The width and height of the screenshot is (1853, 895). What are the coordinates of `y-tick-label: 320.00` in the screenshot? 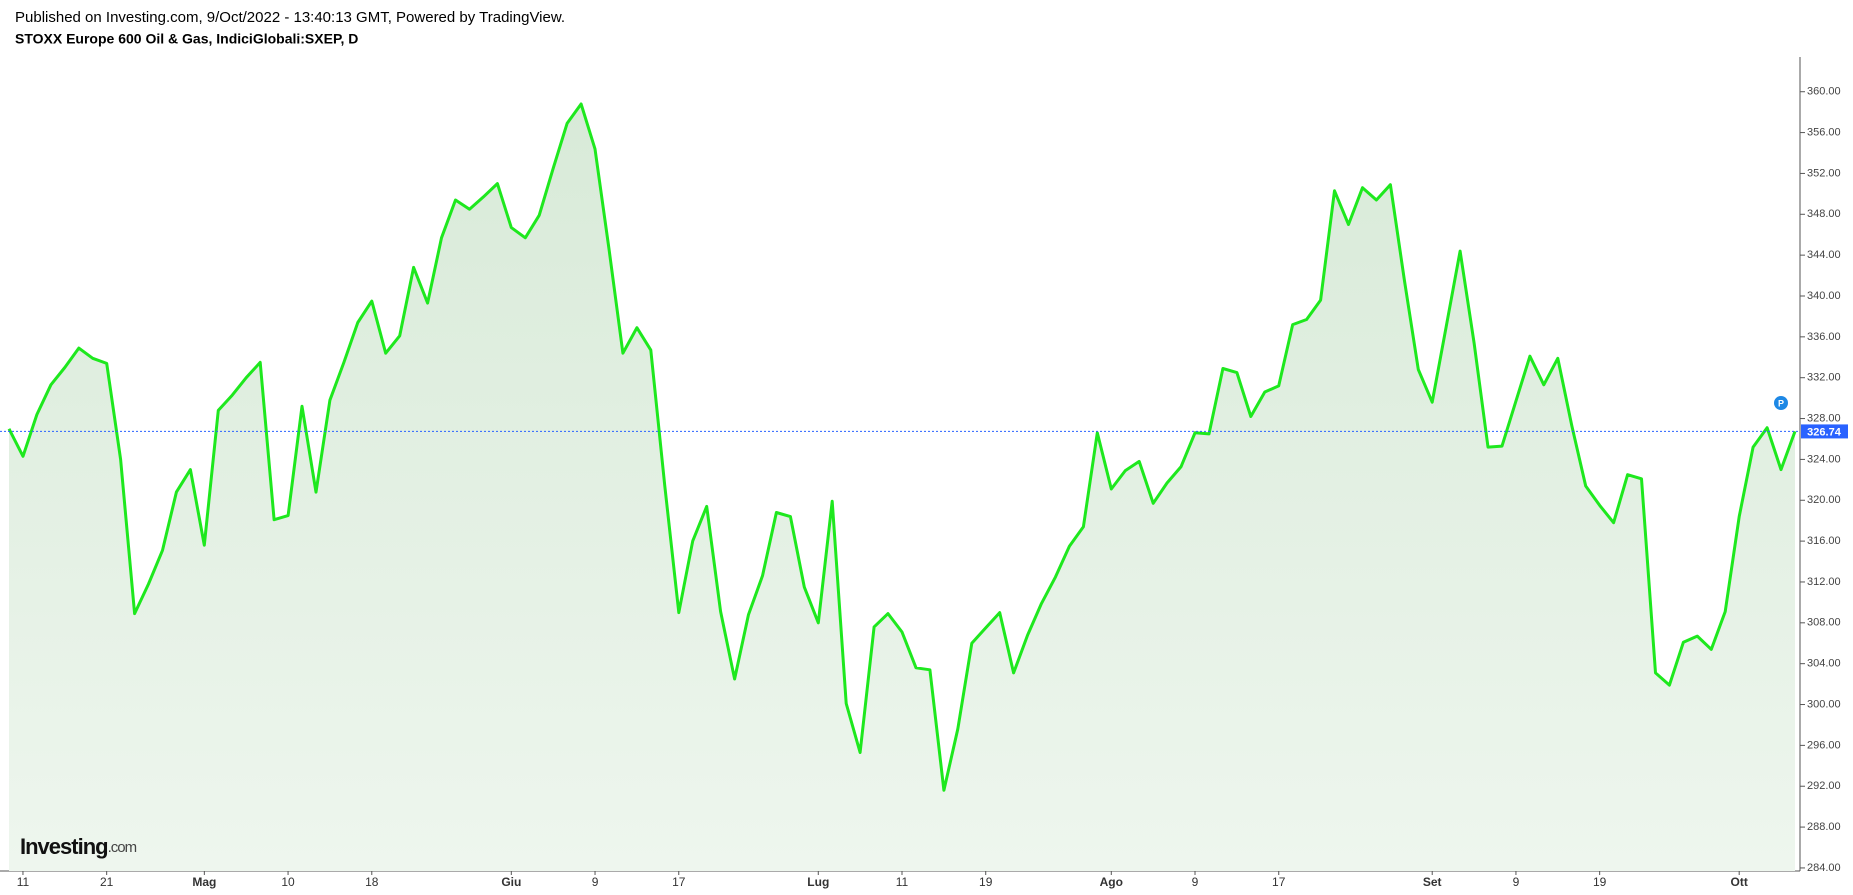 It's located at (1824, 500).